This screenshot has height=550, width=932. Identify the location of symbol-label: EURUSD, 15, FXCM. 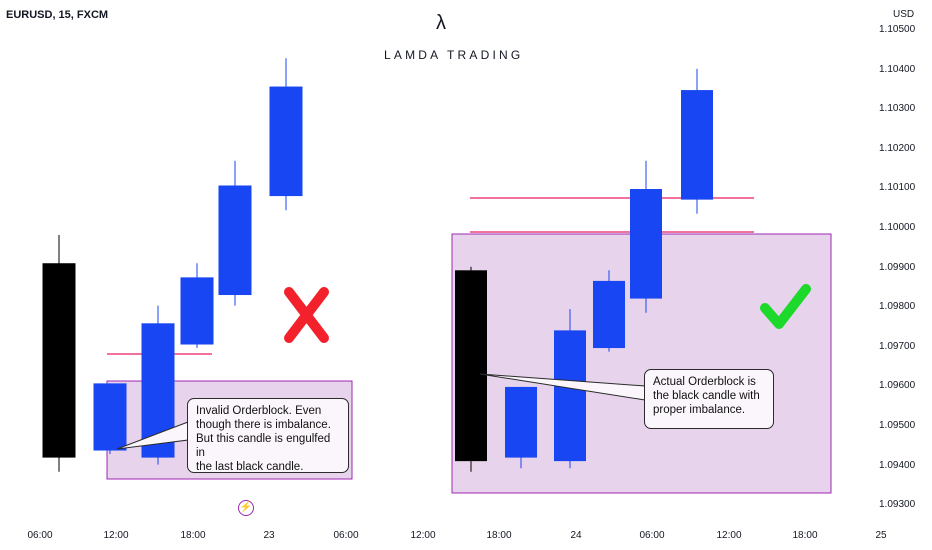
(57, 15).